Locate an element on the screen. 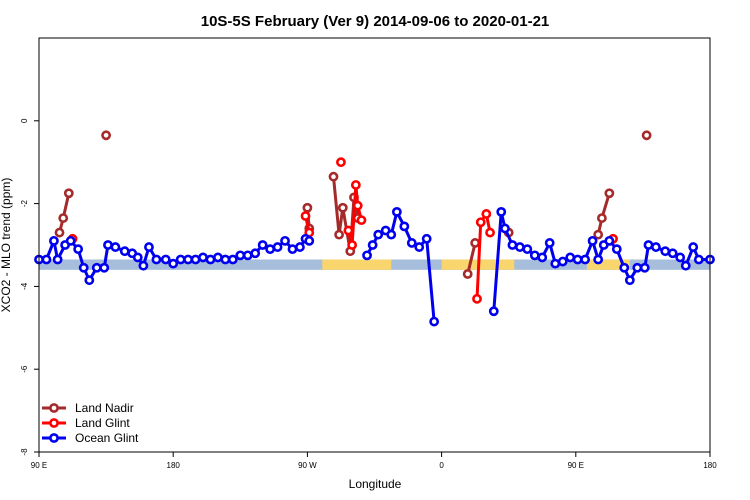 Image resolution: width=750 pixels, height=500 pixels. y-tick-label: -4 is located at coordinates (24, 286).